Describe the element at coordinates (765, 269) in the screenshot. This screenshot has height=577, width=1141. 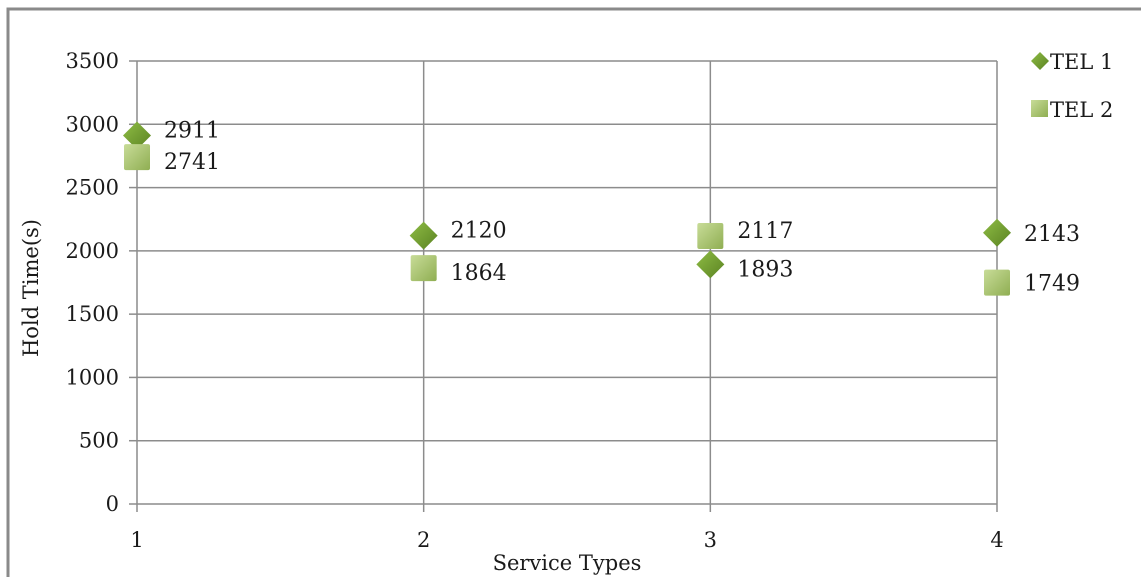
I see `data-label: 1893` at that location.